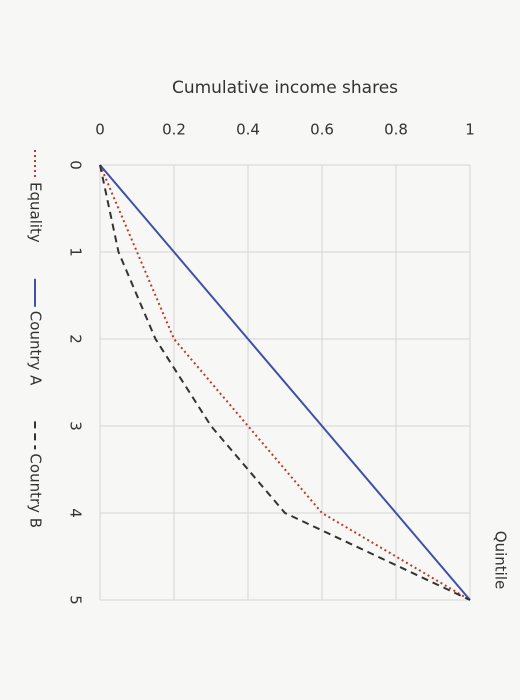  I want to click on legend-label: Country B, so click(36, 490).